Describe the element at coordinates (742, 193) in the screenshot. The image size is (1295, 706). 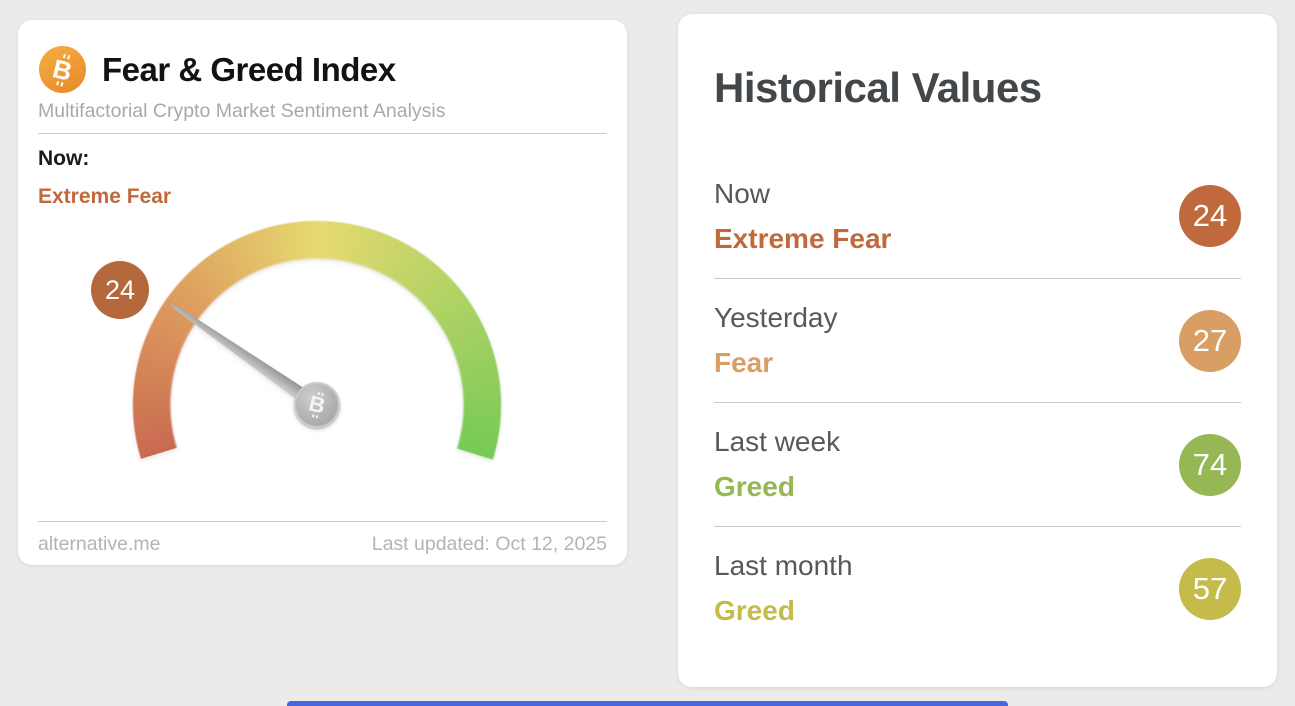
I see `row-label: Now` at that location.